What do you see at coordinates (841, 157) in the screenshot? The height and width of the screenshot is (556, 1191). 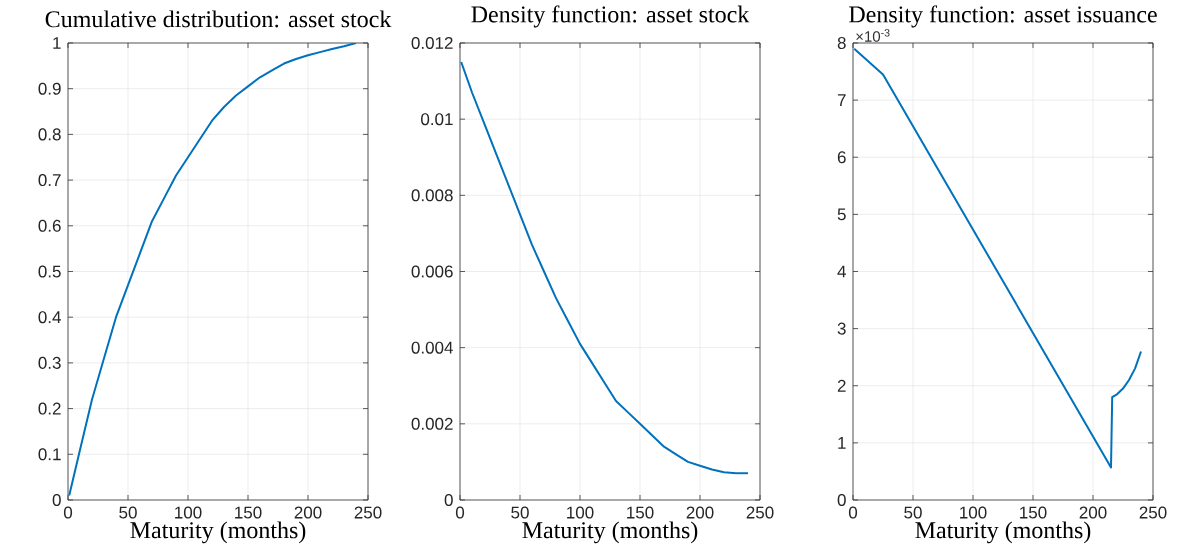 I see `y-tick-label: 6` at bounding box center [841, 157].